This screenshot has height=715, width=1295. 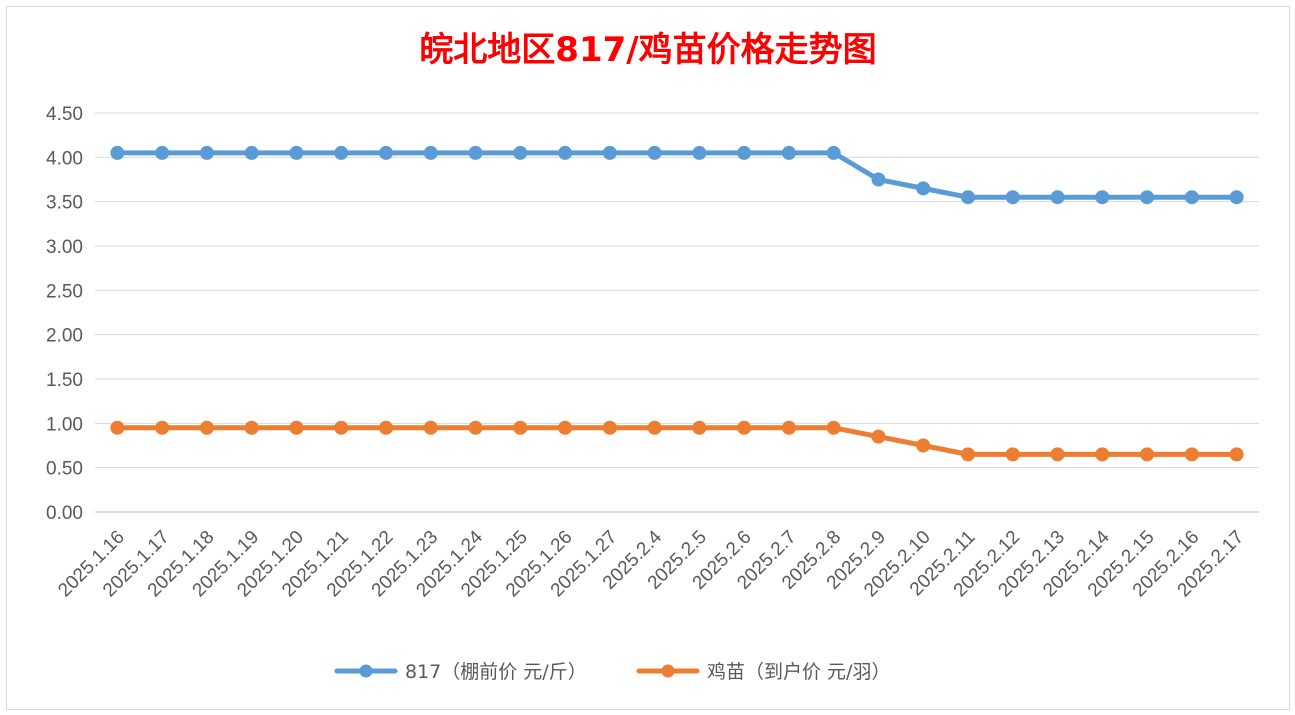 What do you see at coordinates (64, 380) in the screenshot?
I see `y-tick-label: 1.50` at bounding box center [64, 380].